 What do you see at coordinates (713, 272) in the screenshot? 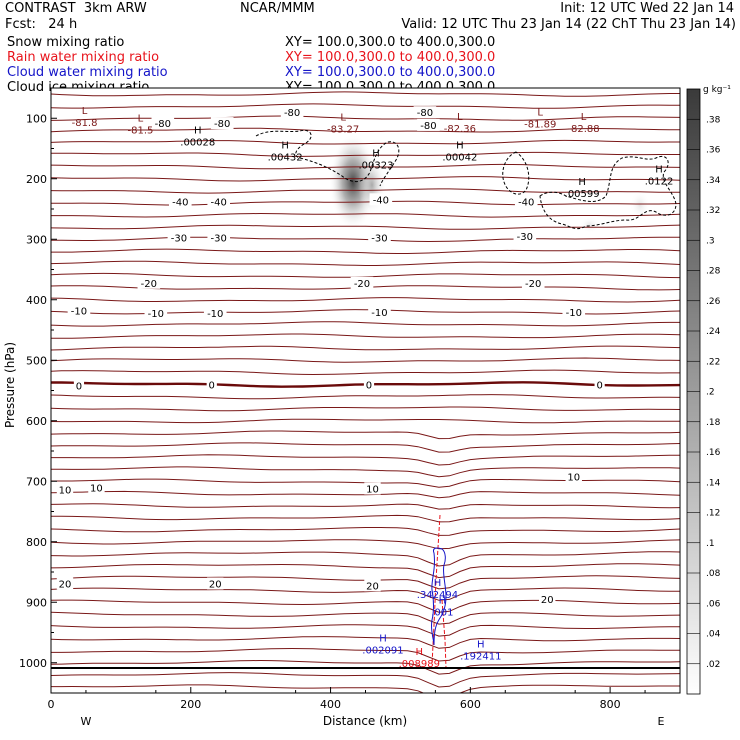
I see `colorbar-tick-label-13: .28` at bounding box center [713, 272].